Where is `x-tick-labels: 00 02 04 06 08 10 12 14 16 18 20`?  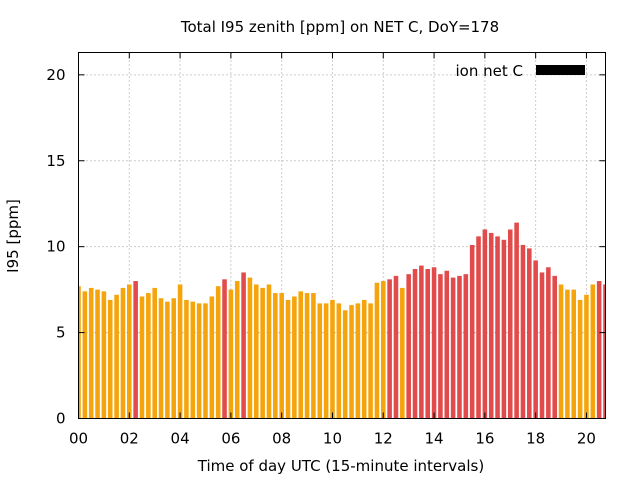 x-tick-labels: 00 02 04 06 08 10 12 14 16 18 20 is located at coordinates (332, 439).